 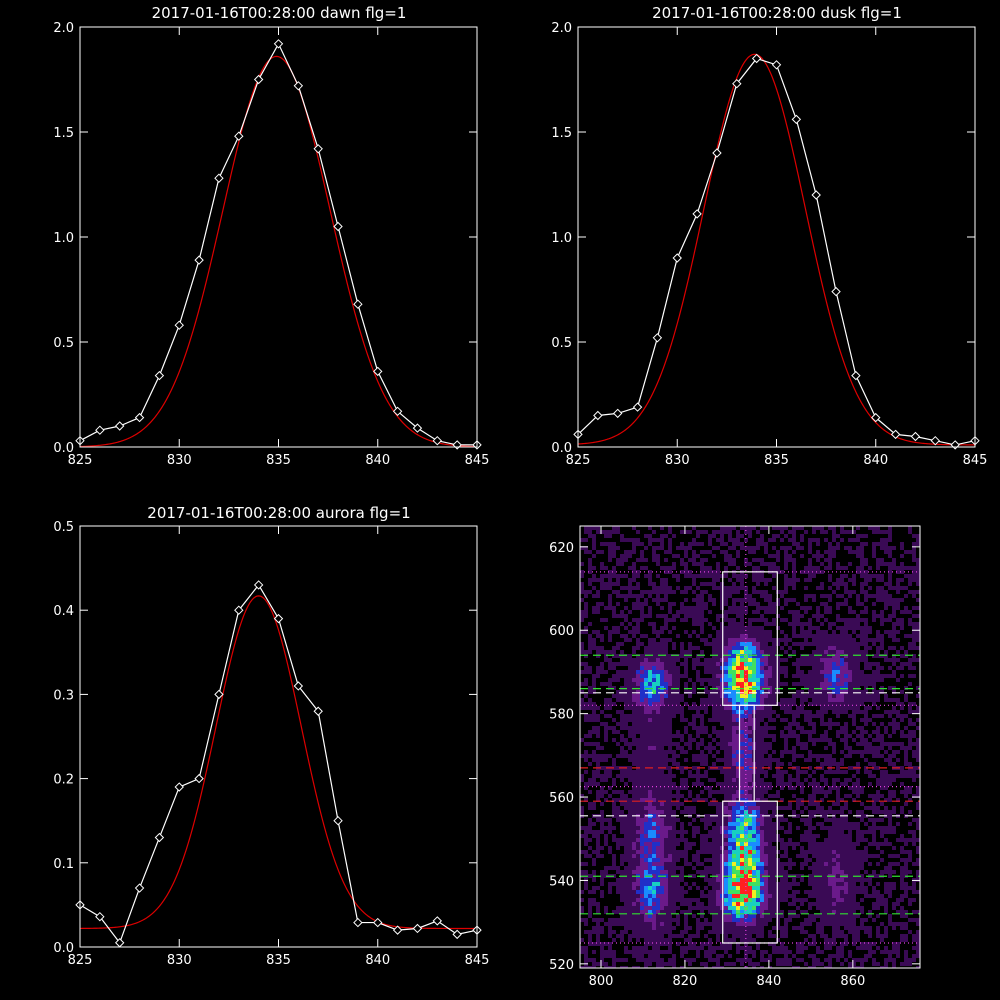 I want to click on aurora-x-tick-label: 845, so click(x=477, y=960).